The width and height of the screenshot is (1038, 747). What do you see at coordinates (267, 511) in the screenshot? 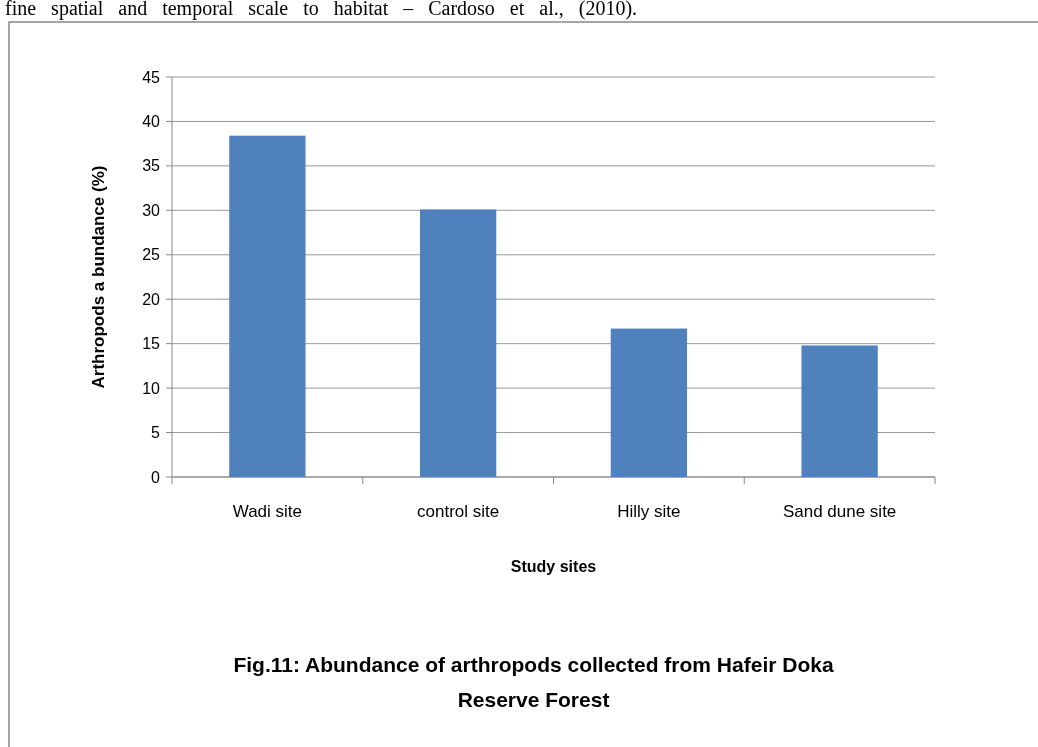
I see `x-tick-label: Wadi site` at bounding box center [267, 511].